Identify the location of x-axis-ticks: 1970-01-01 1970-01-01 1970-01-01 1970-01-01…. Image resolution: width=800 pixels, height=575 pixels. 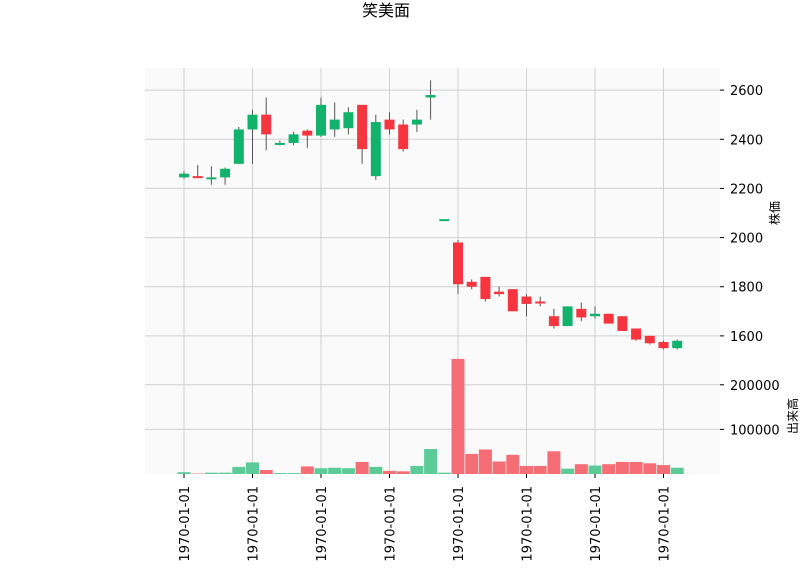
(425, 518).